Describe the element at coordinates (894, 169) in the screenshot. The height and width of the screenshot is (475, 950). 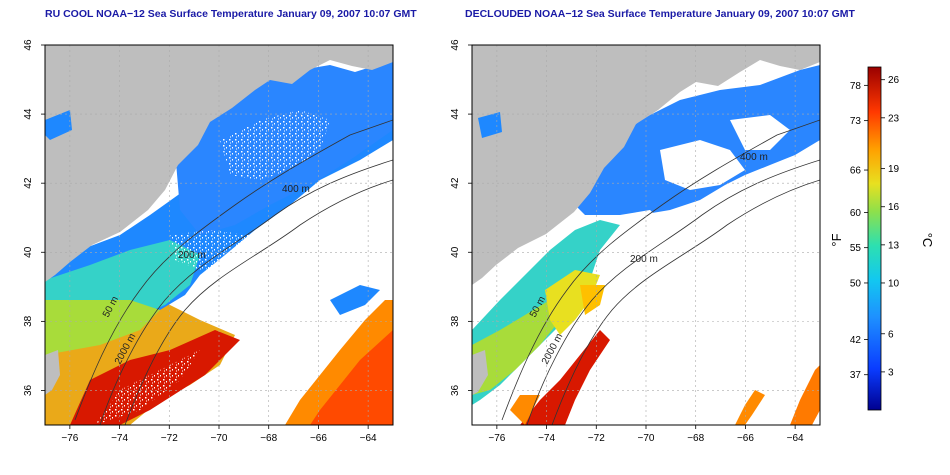
I see `colorbar-c-tick-label: 19` at that location.